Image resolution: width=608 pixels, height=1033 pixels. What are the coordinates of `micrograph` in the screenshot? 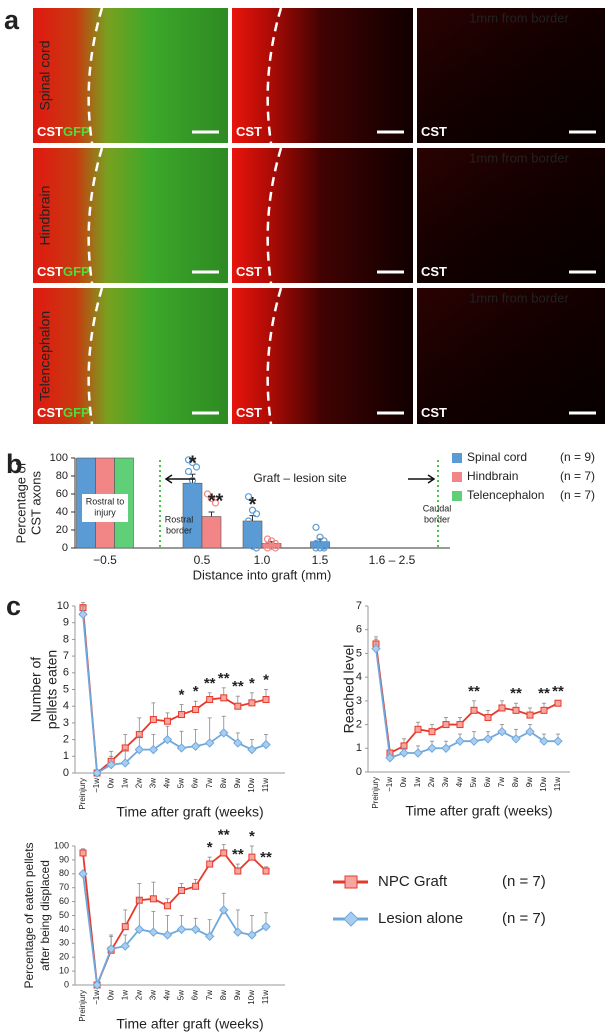 It's located at (322, 75).